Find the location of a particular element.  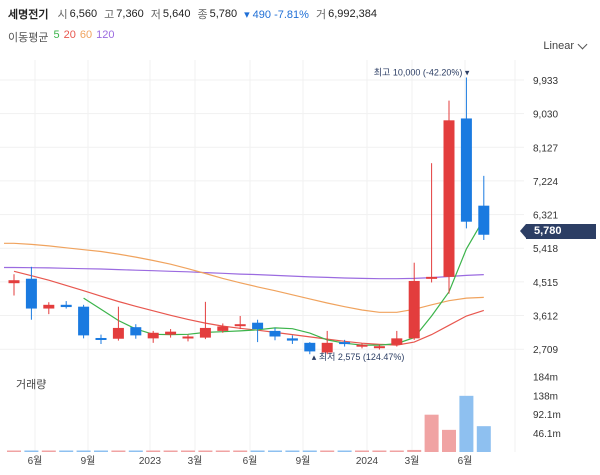

low-annotation: ▴ 최저 2,575 (124.47%) is located at coordinates (358, 357).